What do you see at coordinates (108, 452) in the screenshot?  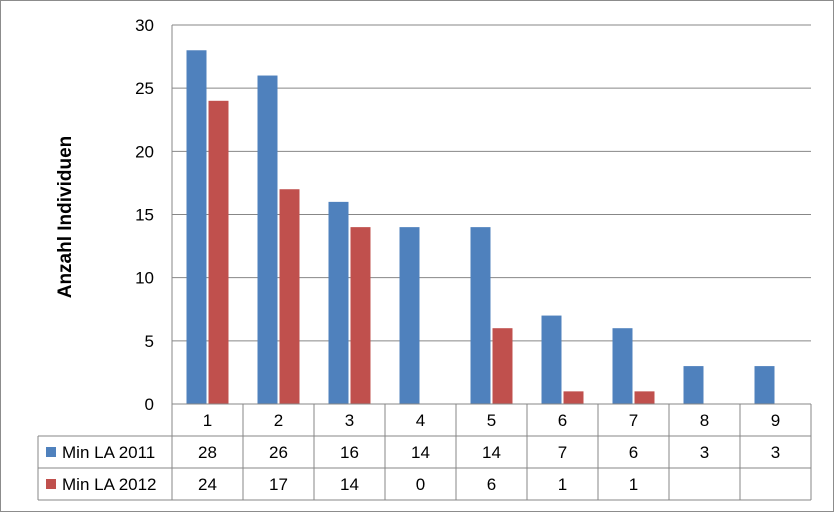 I see `legend-label: Min LA 2011` at bounding box center [108, 452].